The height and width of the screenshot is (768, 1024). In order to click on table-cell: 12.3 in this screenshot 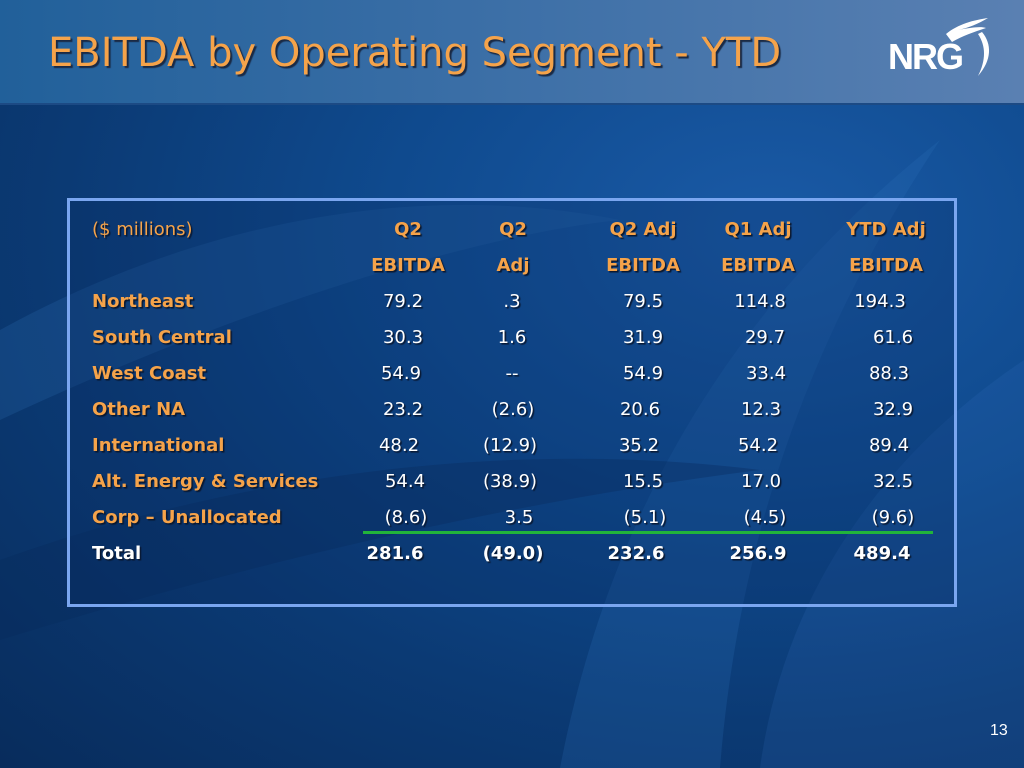, I will do `click(761, 409)`.